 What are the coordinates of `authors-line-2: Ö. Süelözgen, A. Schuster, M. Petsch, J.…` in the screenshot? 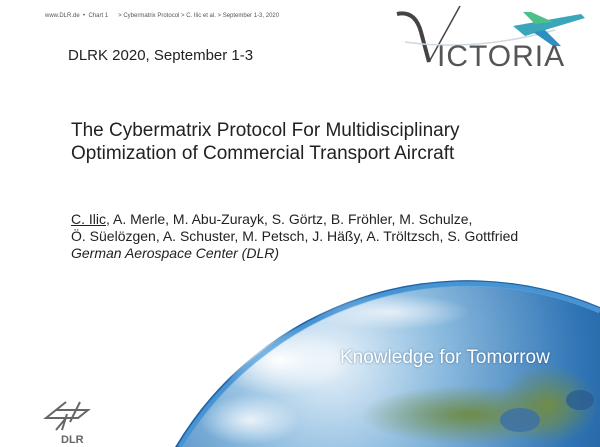 It's located at (295, 236).